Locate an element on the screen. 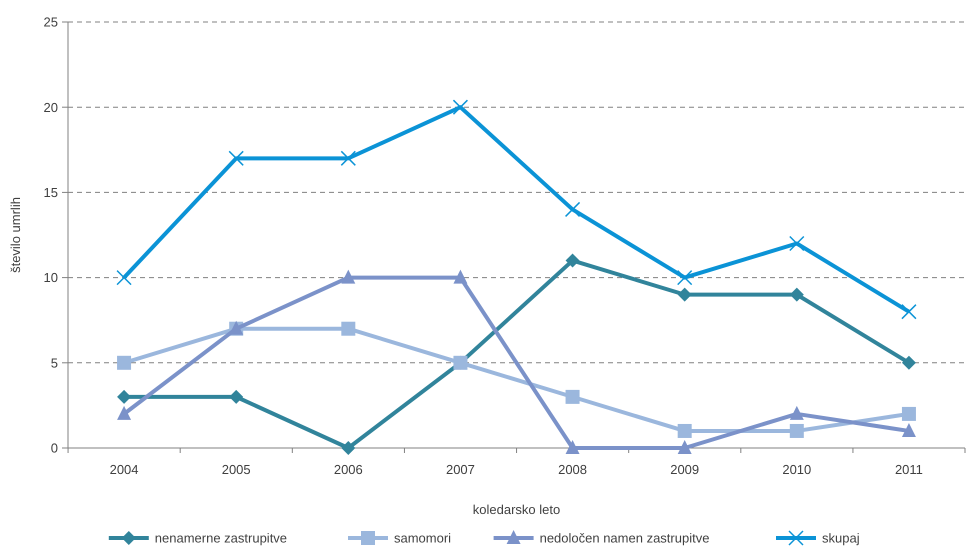 The height and width of the screenshot is (549, 976). x-tick-label: 2005 is located at coordinates (236, 469).